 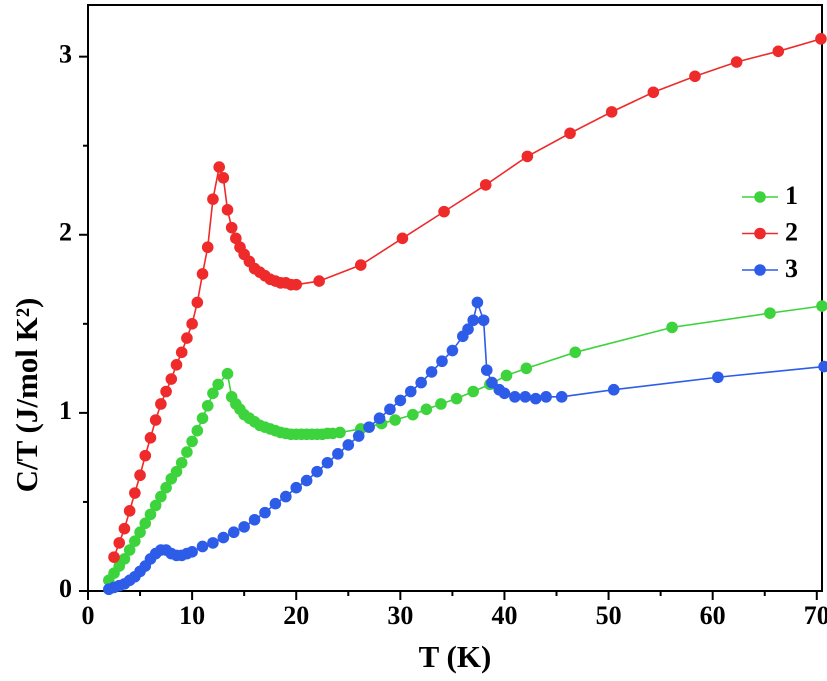 I want to click on x-tick-label: 20, so click(x=296, y=615).